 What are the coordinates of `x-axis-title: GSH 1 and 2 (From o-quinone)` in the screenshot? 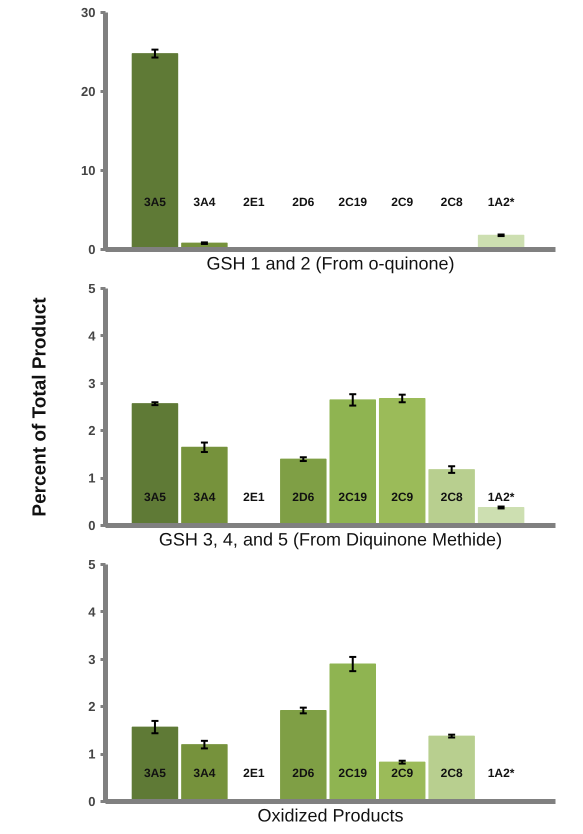 It's located at (330, 264).